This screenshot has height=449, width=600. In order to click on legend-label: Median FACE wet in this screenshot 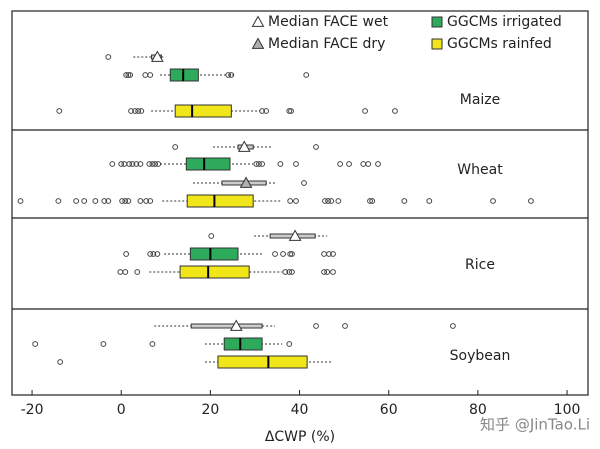, I will do `click(328, 22)`.